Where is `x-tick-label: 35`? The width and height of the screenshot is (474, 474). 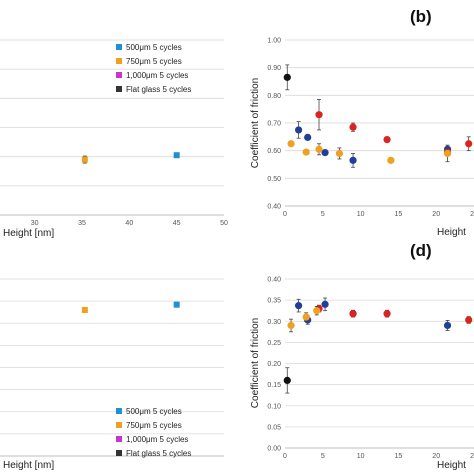
x-tick-label: 35 is located at coordinates (82, 223).